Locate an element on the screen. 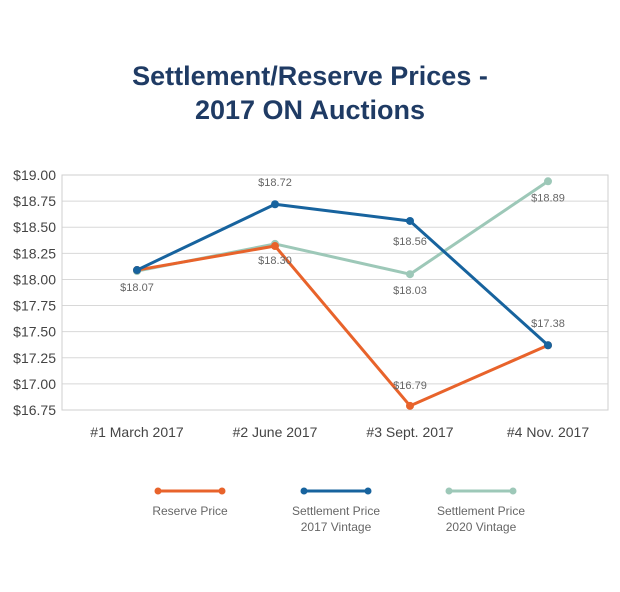  x-tick-label: #1 March 2017 is located at coordinates (137, 432).